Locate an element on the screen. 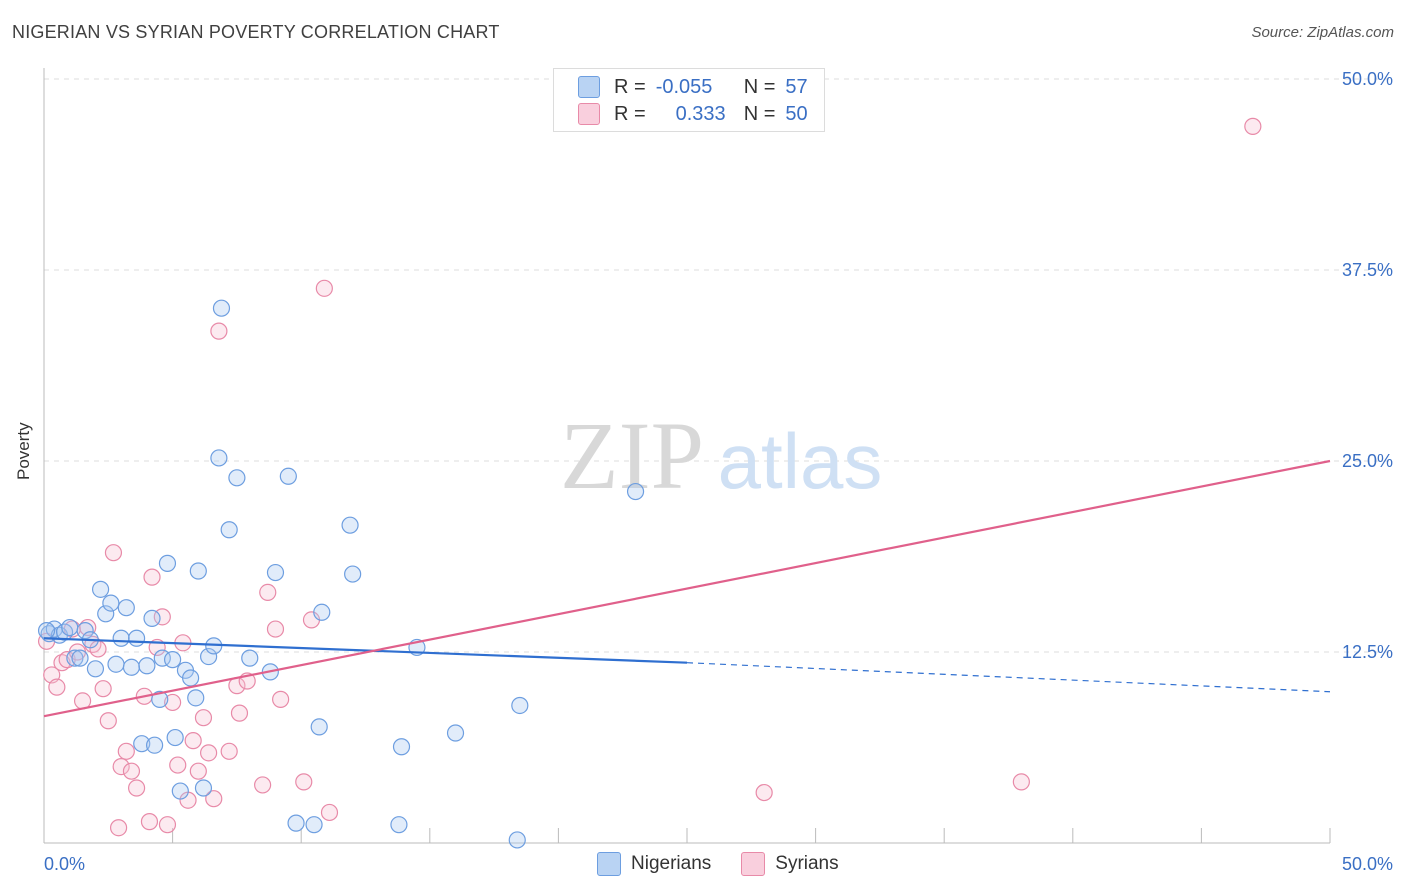  legend-item-syrians: Syrians is located at coordinates (790, 864).